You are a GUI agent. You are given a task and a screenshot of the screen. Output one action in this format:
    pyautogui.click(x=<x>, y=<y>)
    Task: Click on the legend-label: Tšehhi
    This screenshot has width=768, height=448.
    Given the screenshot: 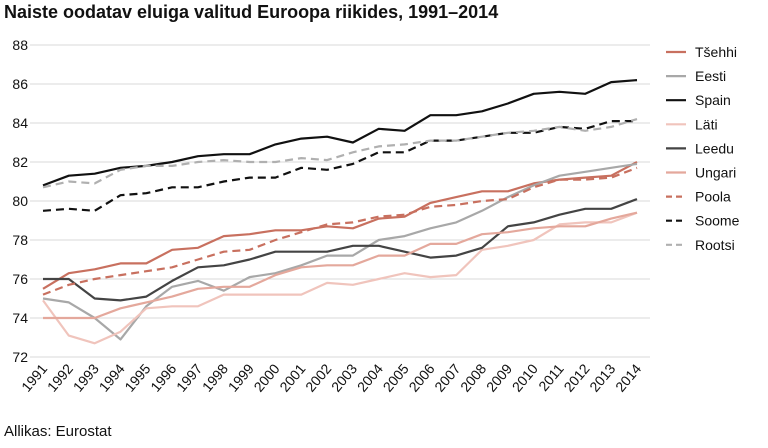 What is the action you would take?
    pyautogui.click(x=716, y=52)
    